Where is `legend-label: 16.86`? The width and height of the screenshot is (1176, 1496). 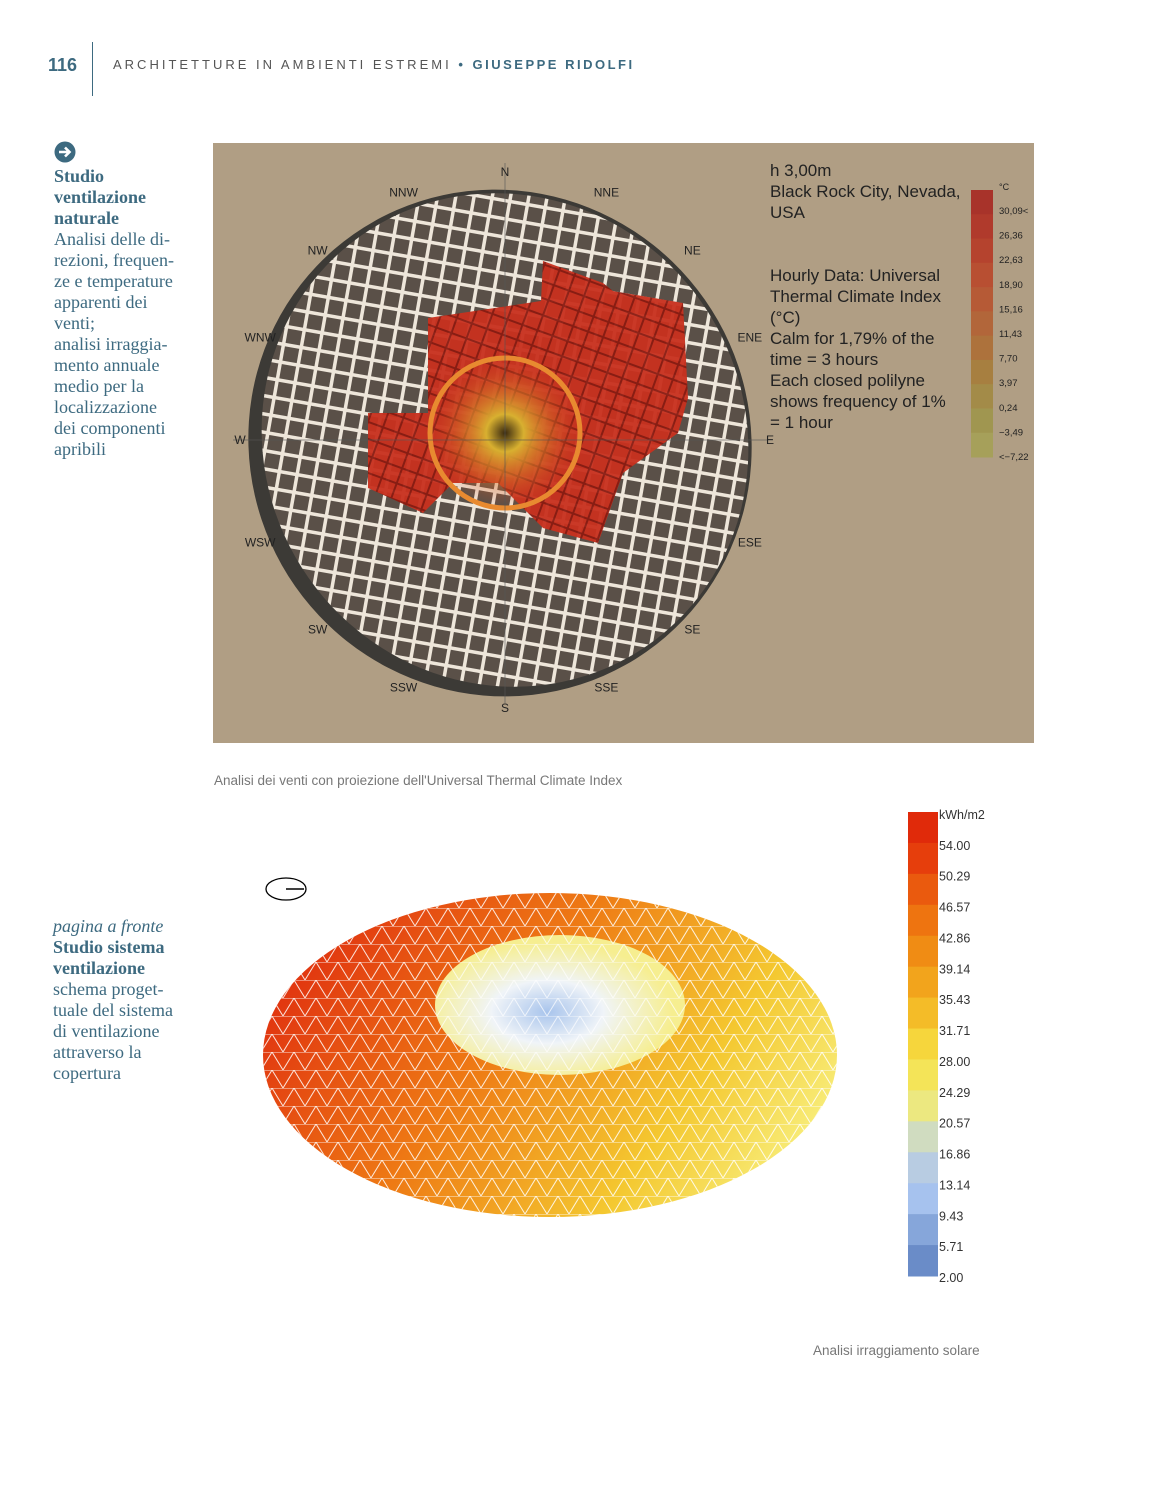 legend-label: 16.86 is located at coordinates (954, 1155).